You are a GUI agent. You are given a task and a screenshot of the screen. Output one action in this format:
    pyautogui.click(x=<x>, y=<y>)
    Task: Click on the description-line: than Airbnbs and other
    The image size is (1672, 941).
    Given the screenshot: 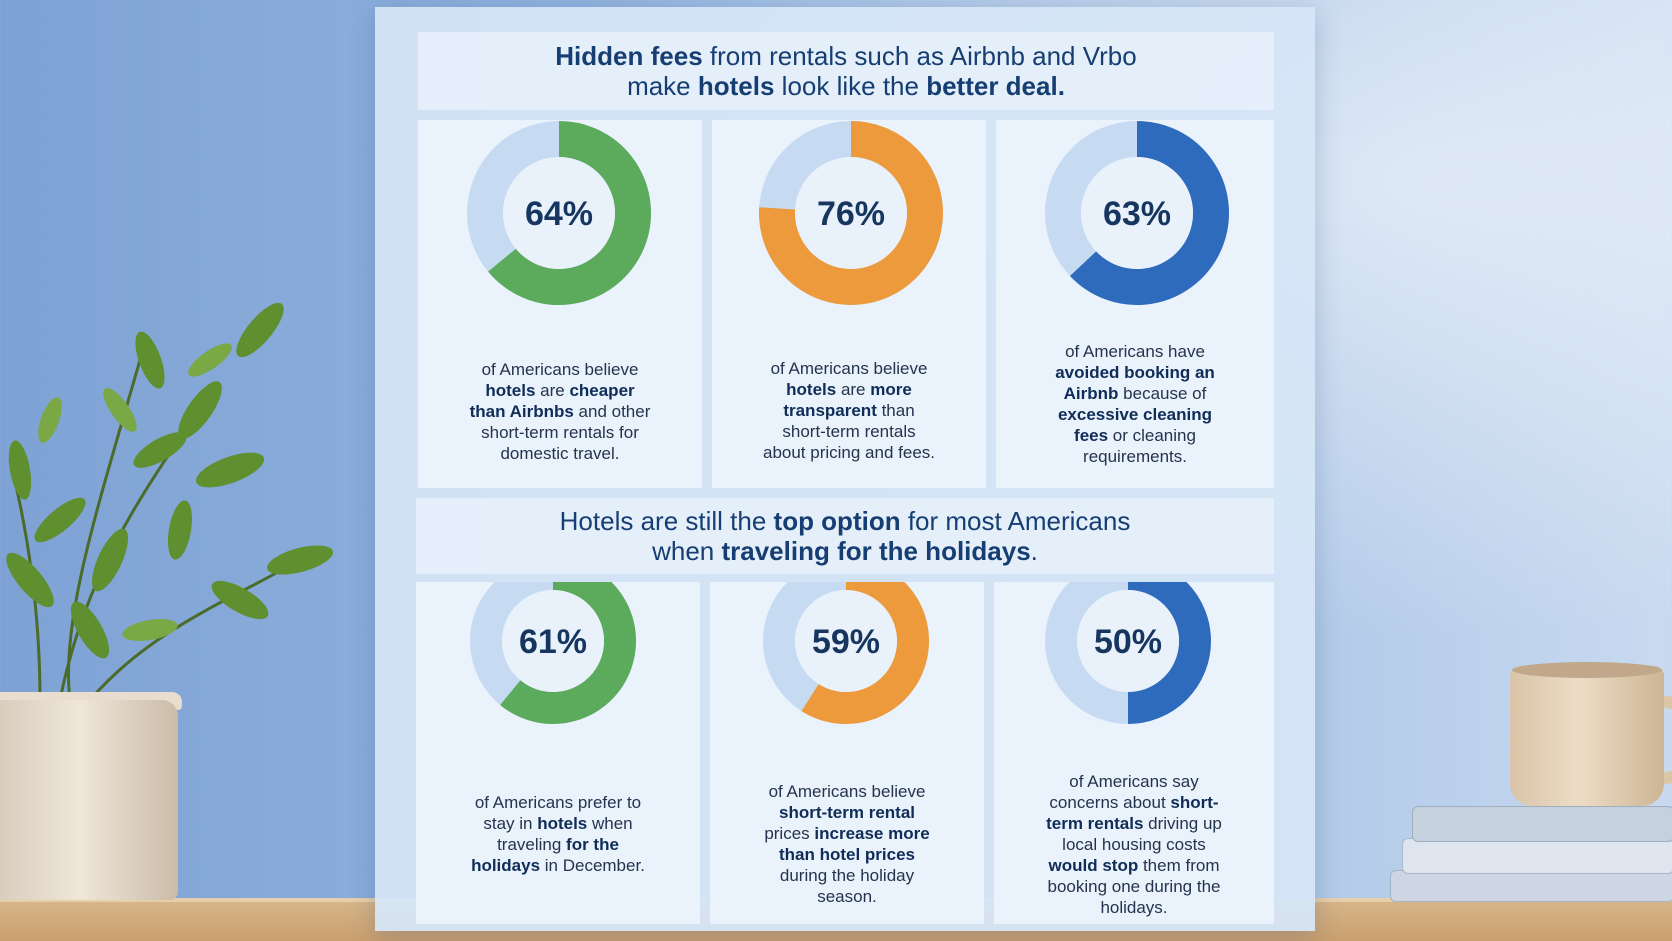 What is the action you would take?
    pyautogui.click(x=560, y=411)
    